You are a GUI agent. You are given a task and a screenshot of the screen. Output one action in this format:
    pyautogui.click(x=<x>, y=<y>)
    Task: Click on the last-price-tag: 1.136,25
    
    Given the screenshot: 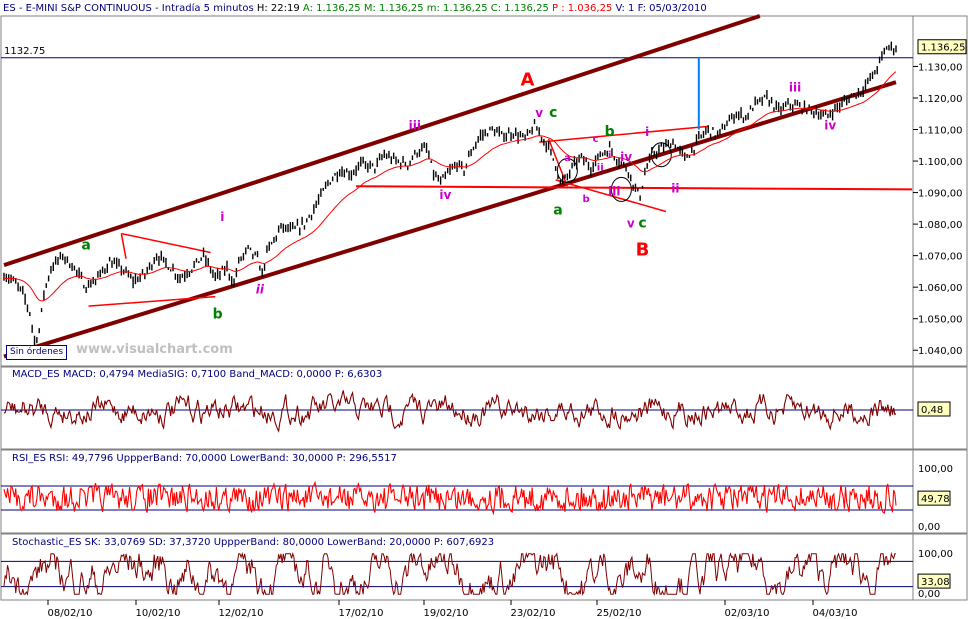 What is the action you would take?
    pyautogui.click(x=942, y=47)
    